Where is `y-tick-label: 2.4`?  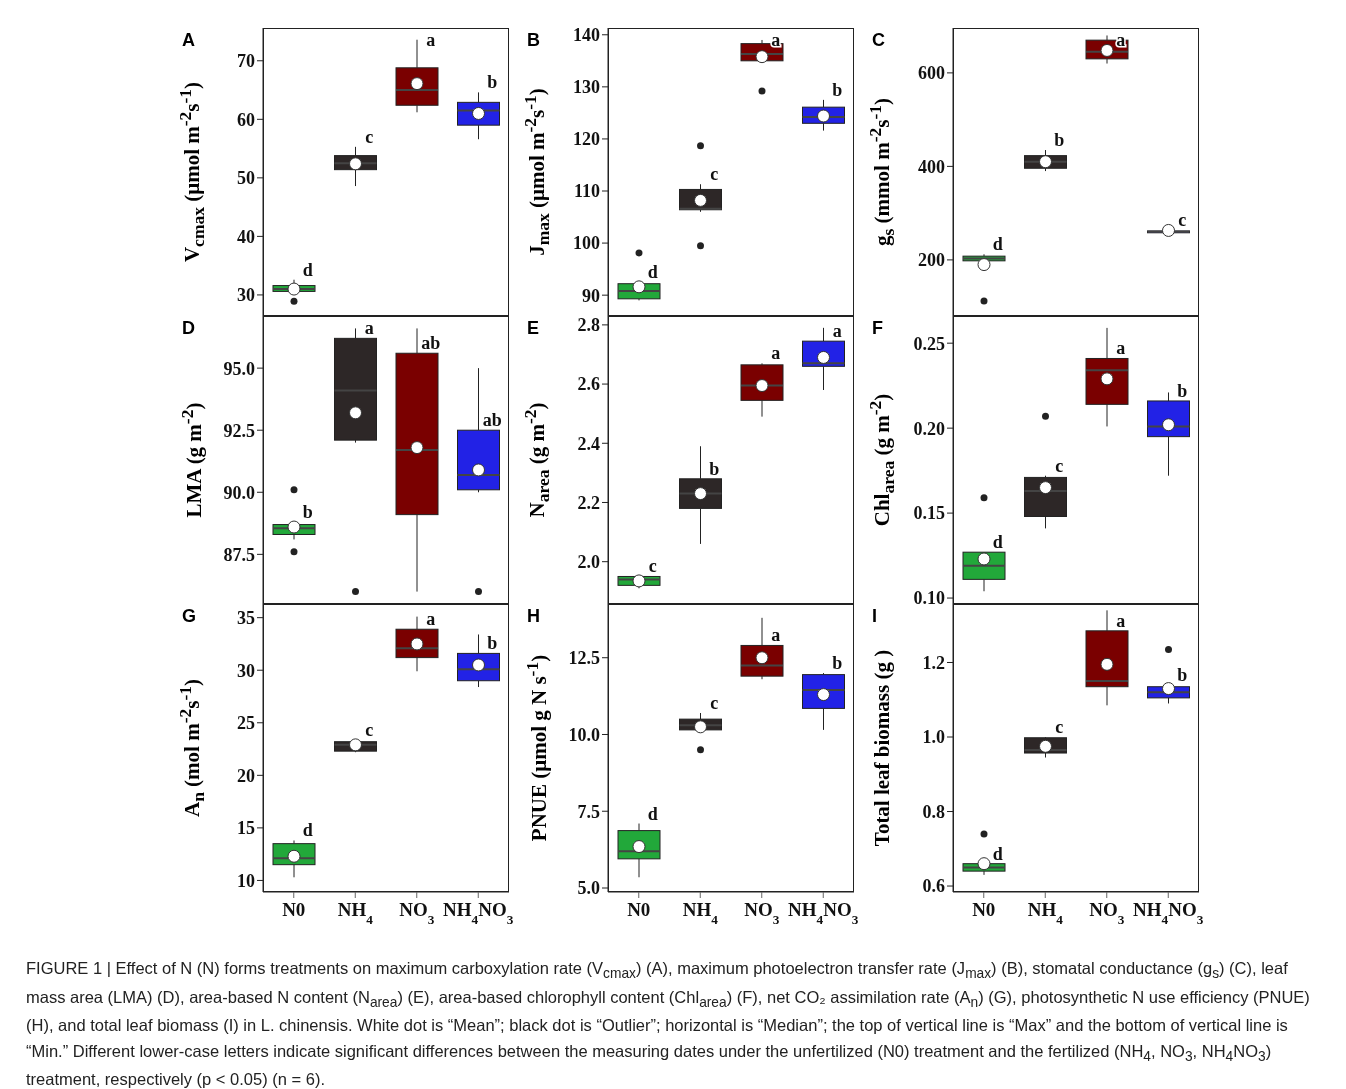
y-tick-label: 2.4 is located at coordinates (588, 443).